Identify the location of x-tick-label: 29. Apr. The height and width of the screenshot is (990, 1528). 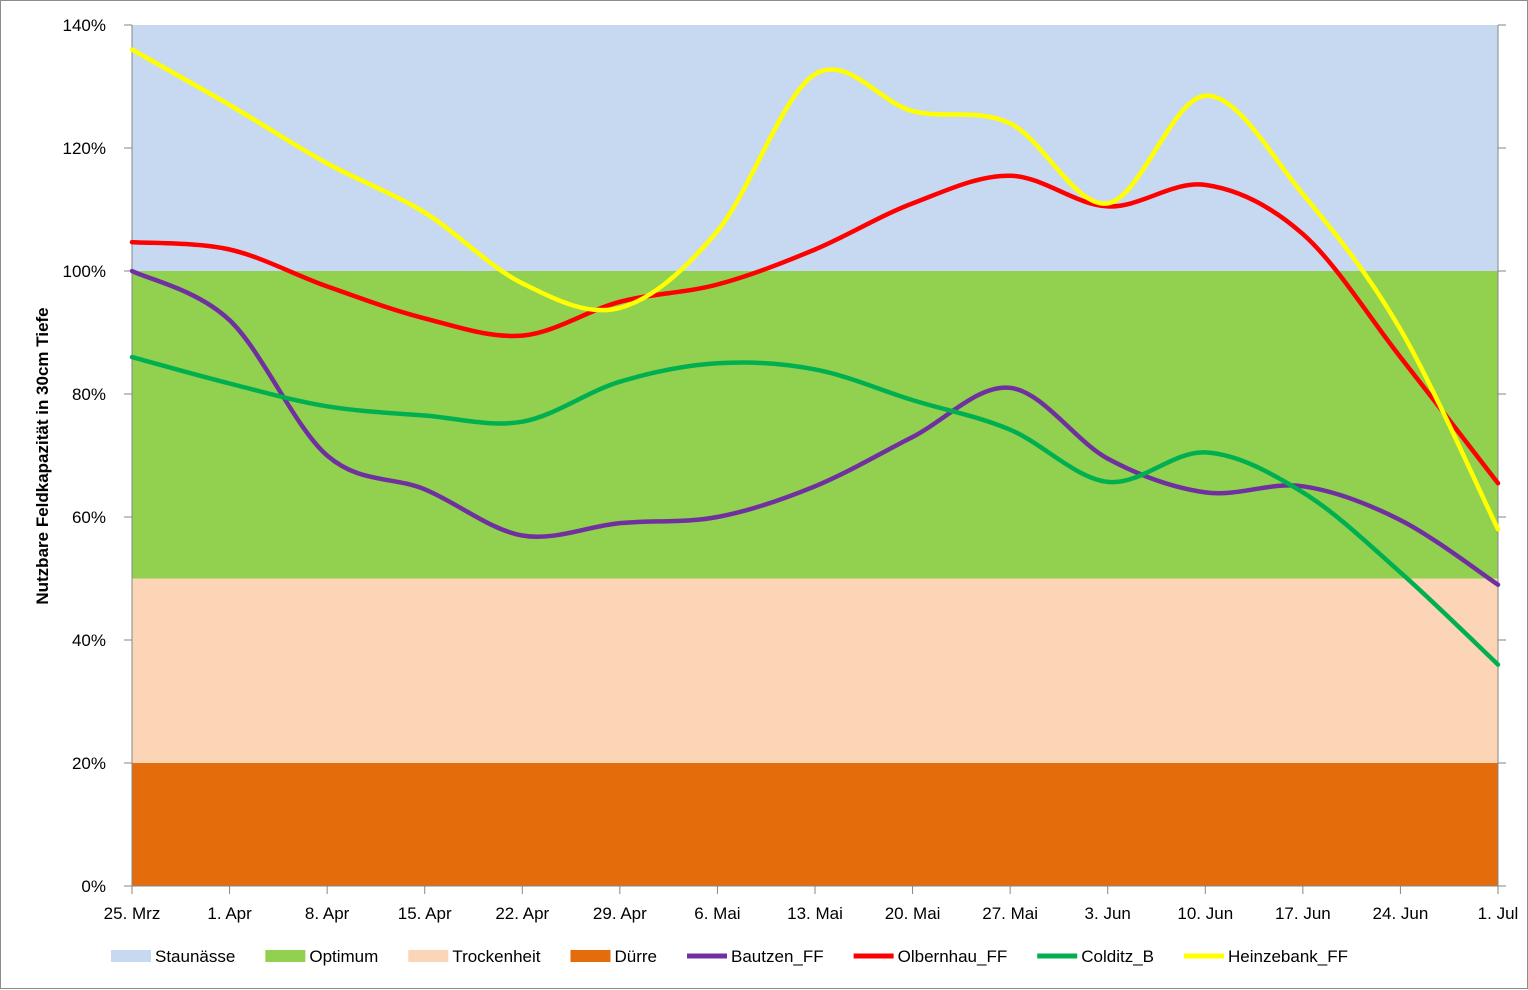
(620, 913).